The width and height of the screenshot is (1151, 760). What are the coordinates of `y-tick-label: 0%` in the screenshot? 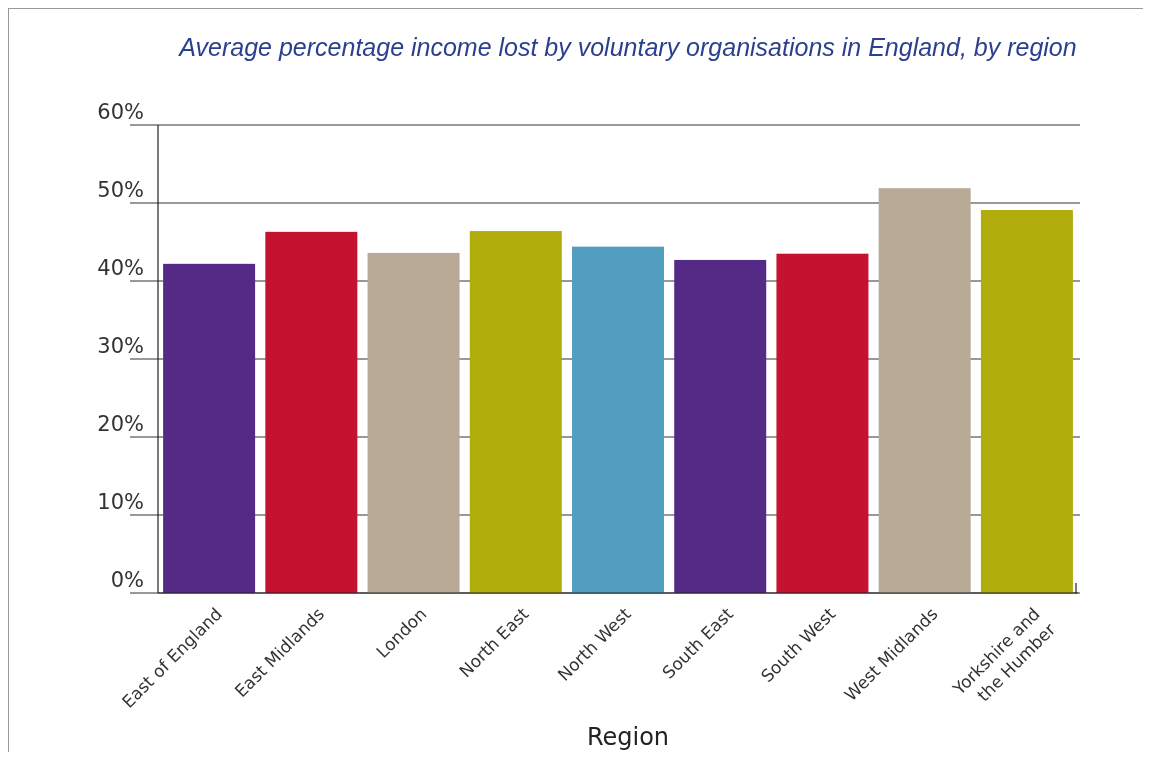 It's located at (127, 580).